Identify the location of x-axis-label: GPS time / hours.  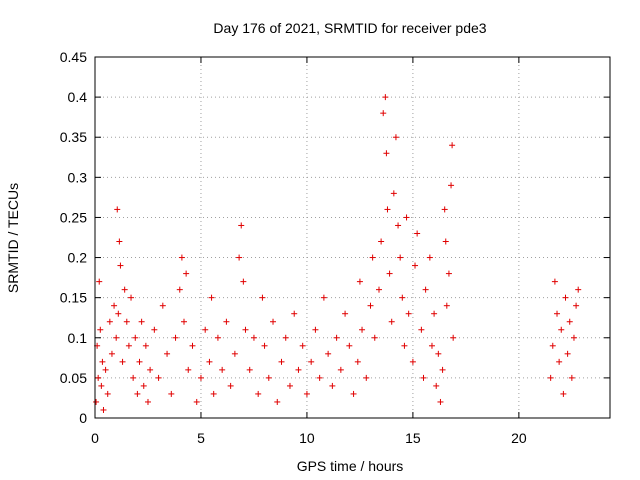
(350, 466).